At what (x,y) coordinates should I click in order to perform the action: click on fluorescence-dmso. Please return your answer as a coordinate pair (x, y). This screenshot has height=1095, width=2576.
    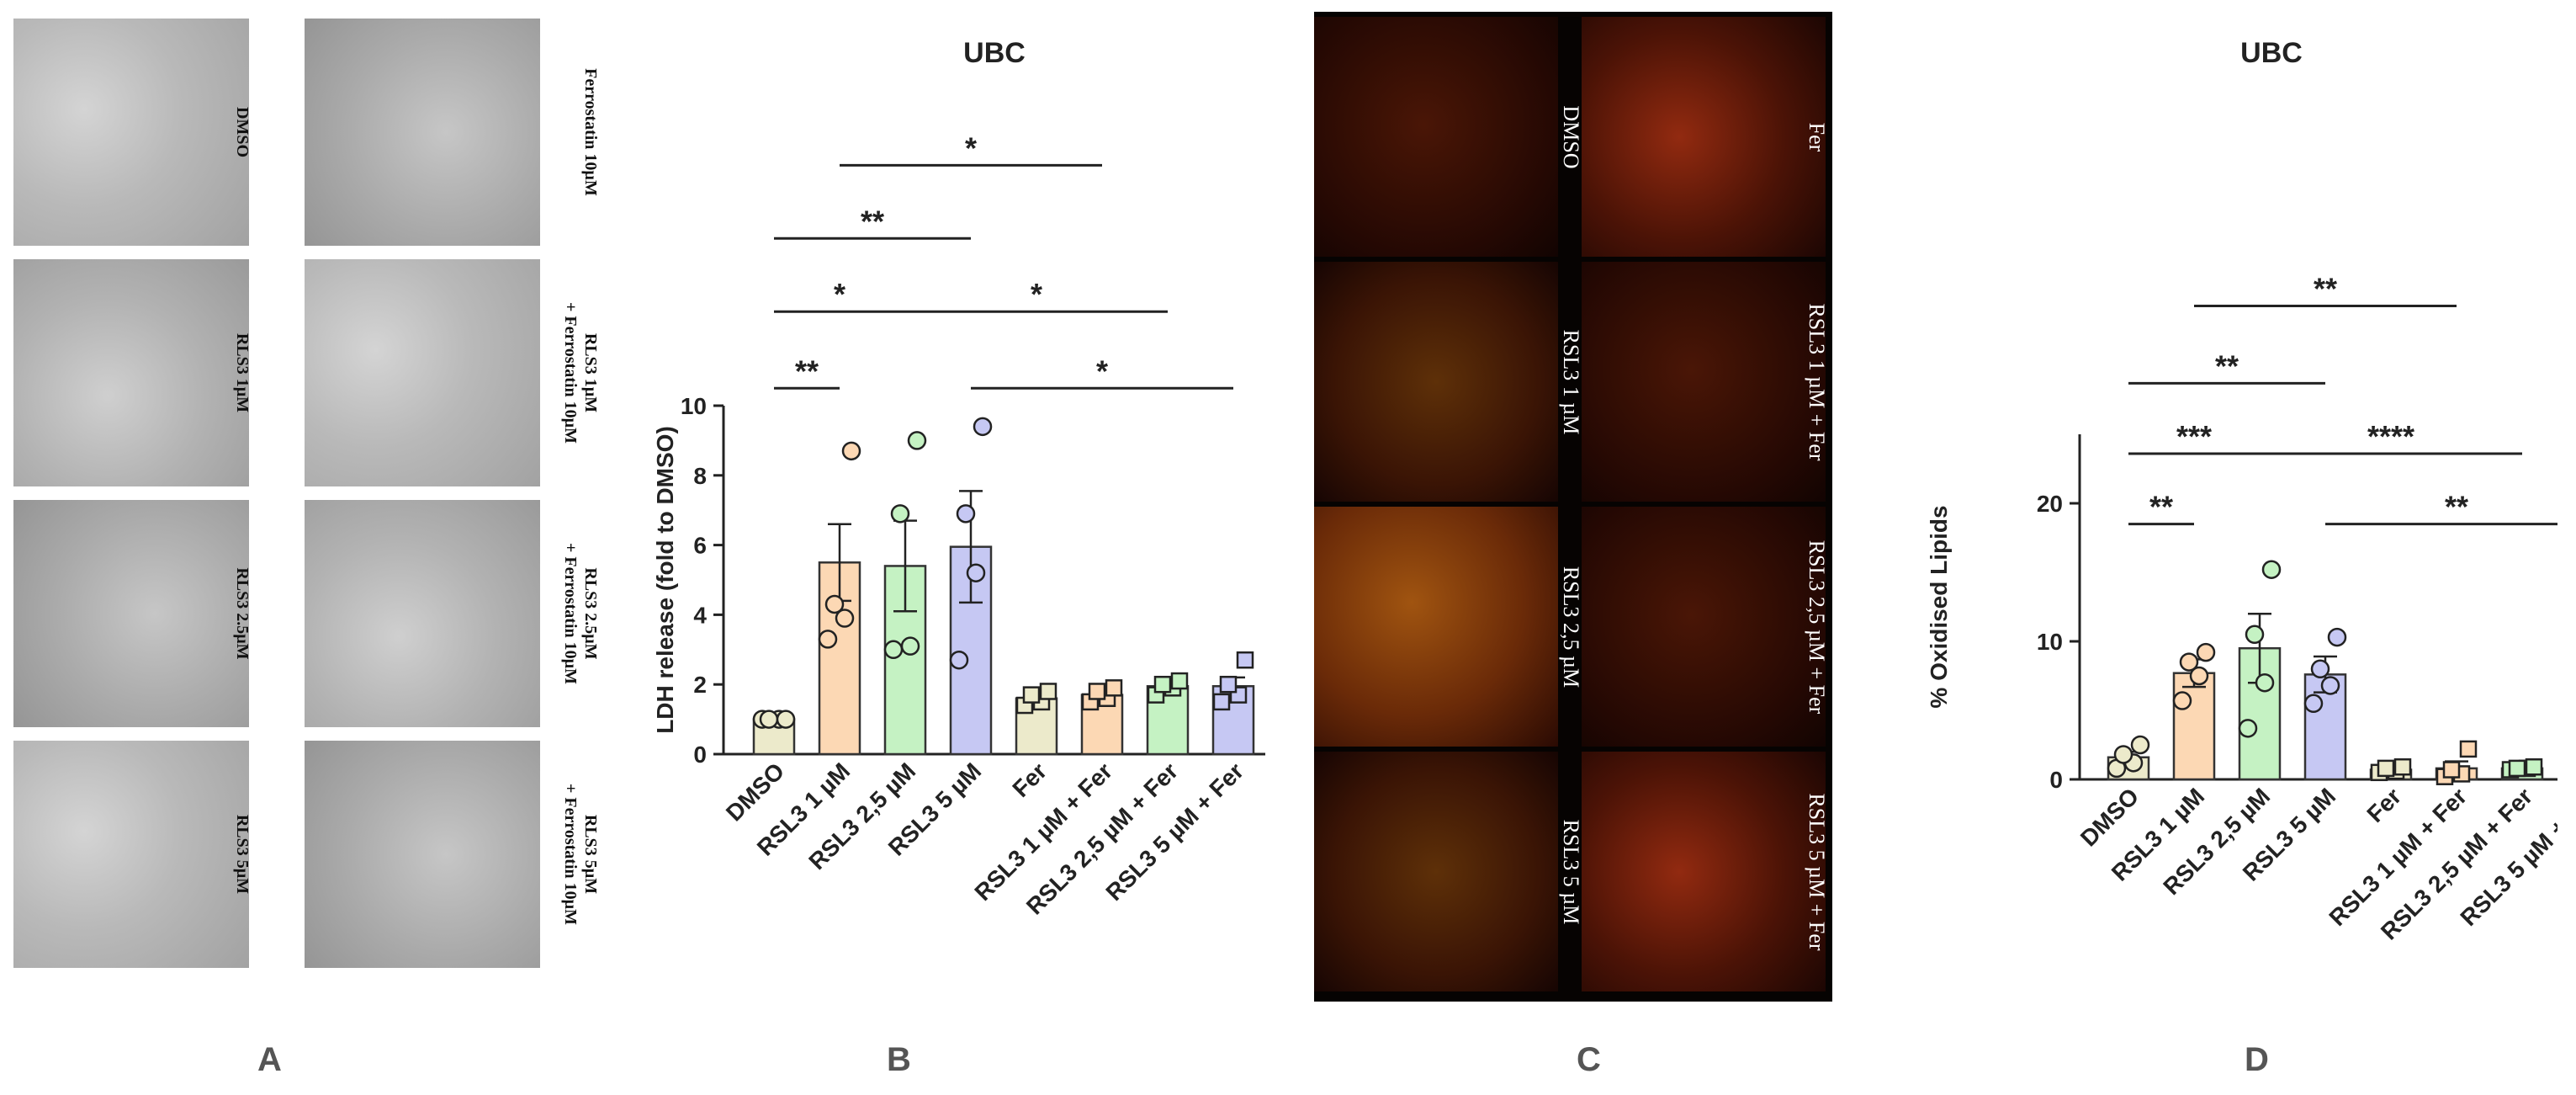
    Looking at the image, I should click on (1436, 137).